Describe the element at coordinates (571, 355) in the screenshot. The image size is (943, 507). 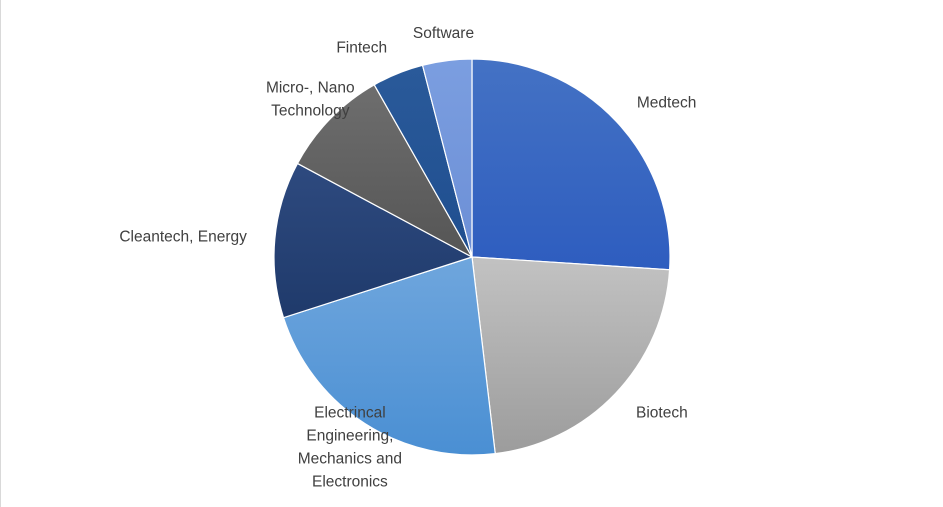
I see `pie-slice-biotech` at that location.